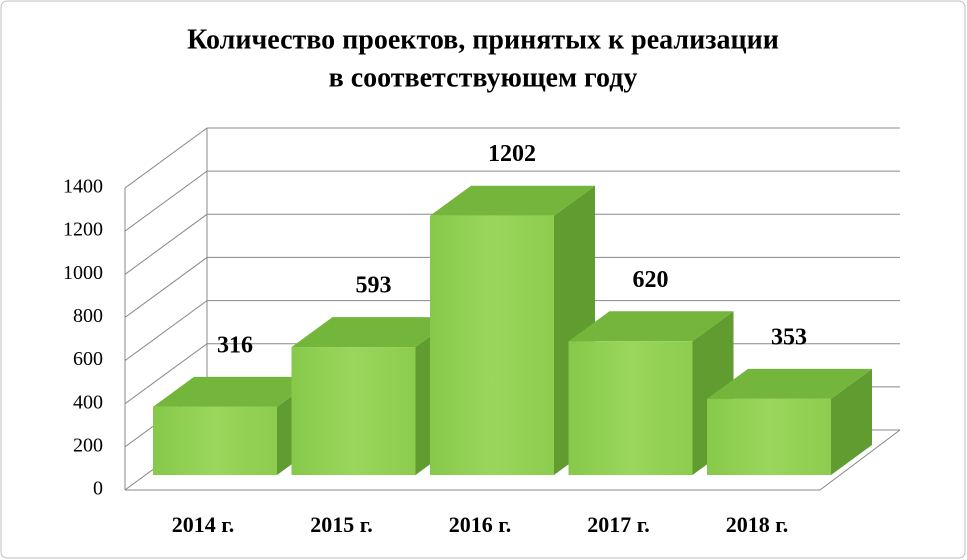 This screenshot has width=967, height=560. I want to click on x-tick-label: 2017 г., so click(618, 524).